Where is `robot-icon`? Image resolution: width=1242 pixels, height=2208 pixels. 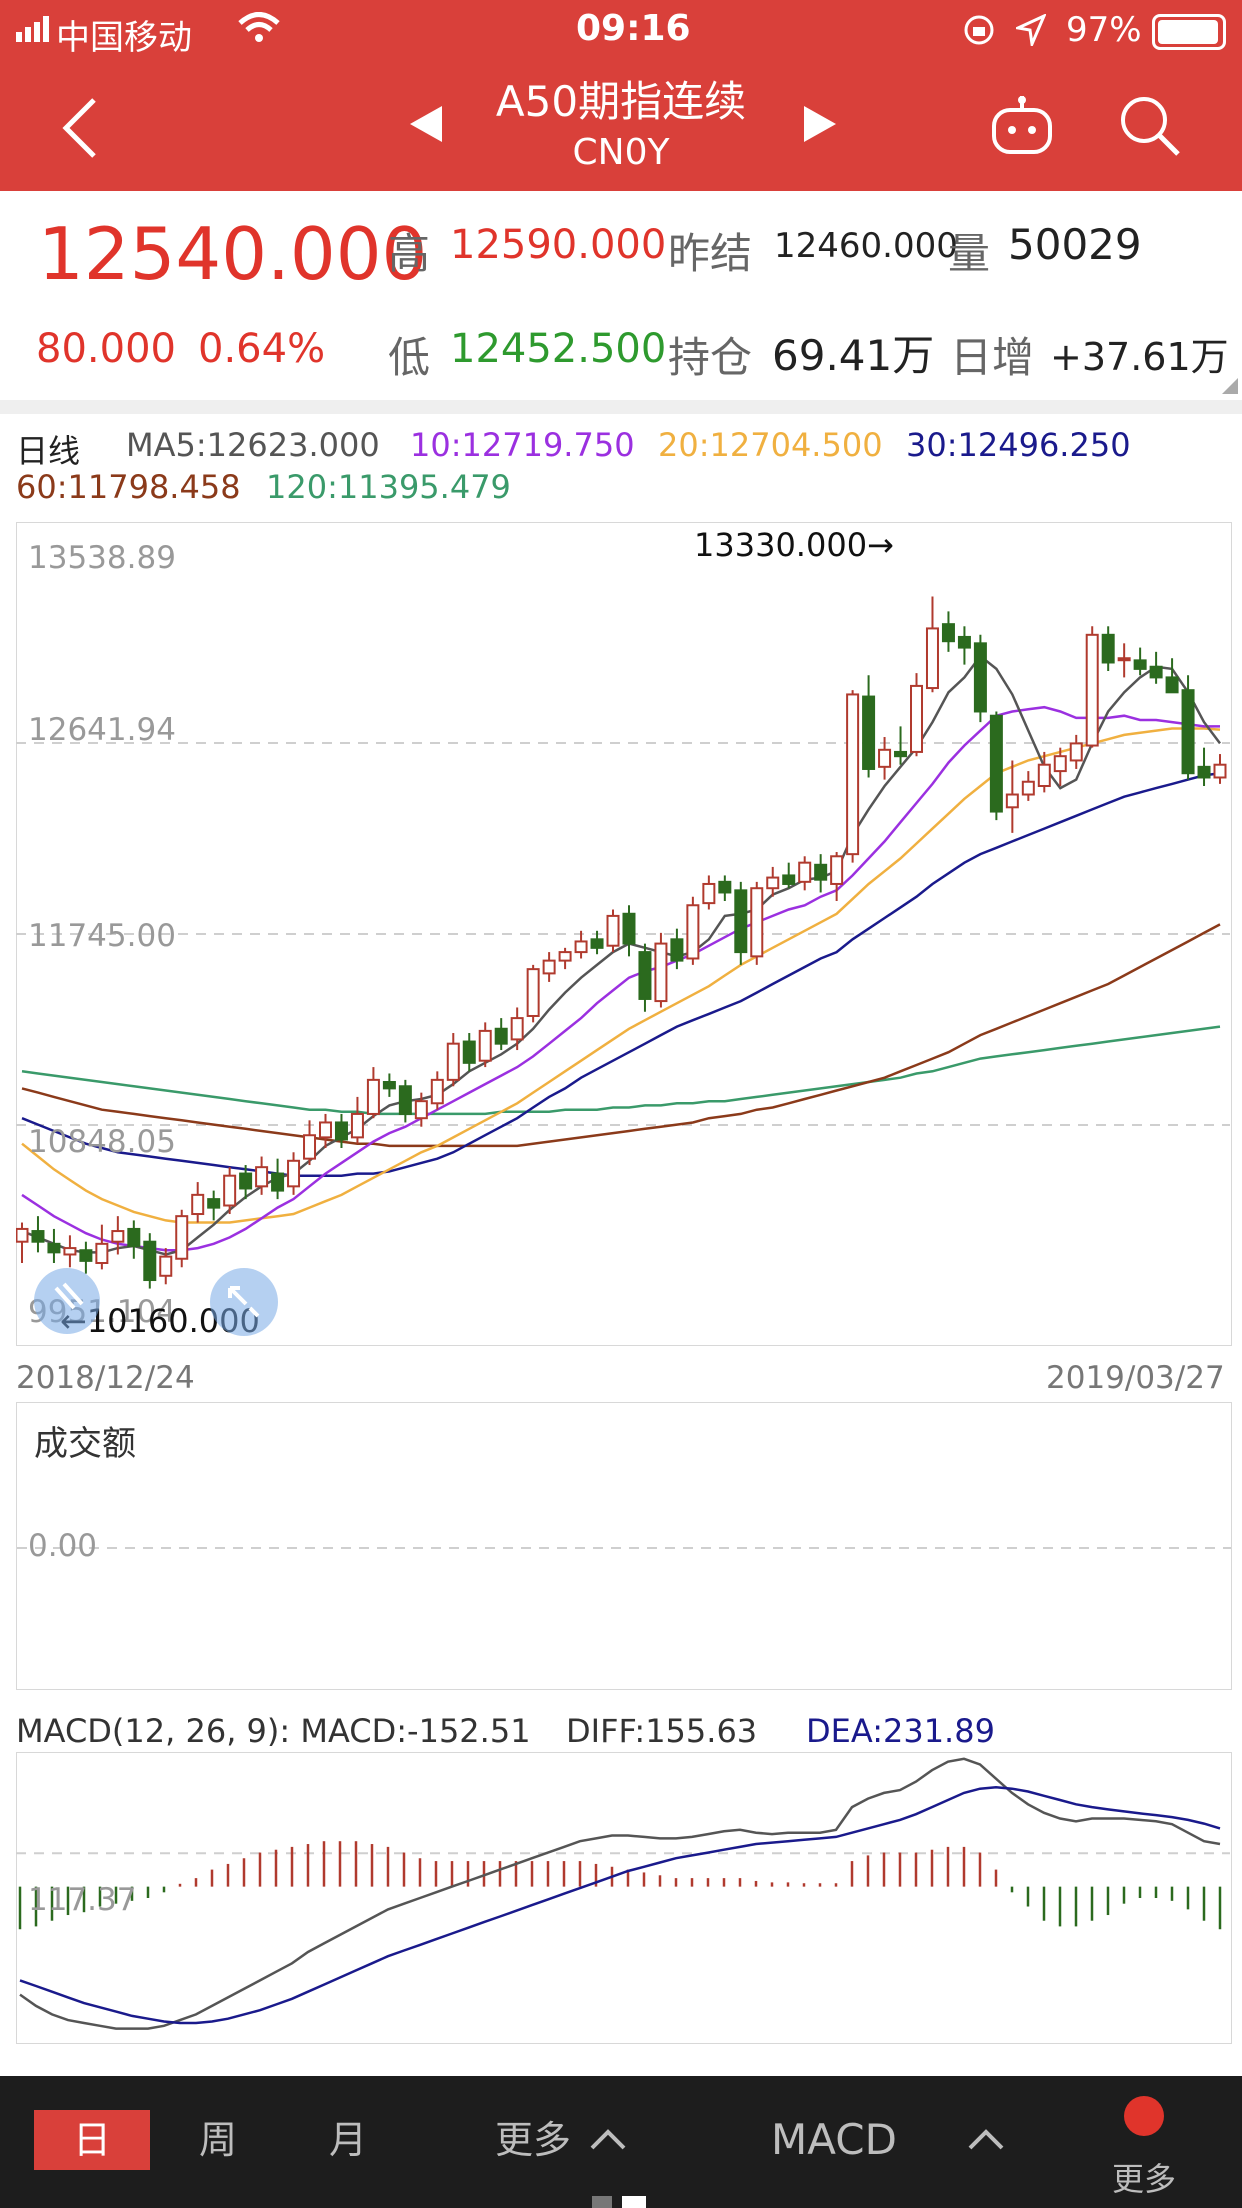 robot-icon is located at coordinates (1022, 125).